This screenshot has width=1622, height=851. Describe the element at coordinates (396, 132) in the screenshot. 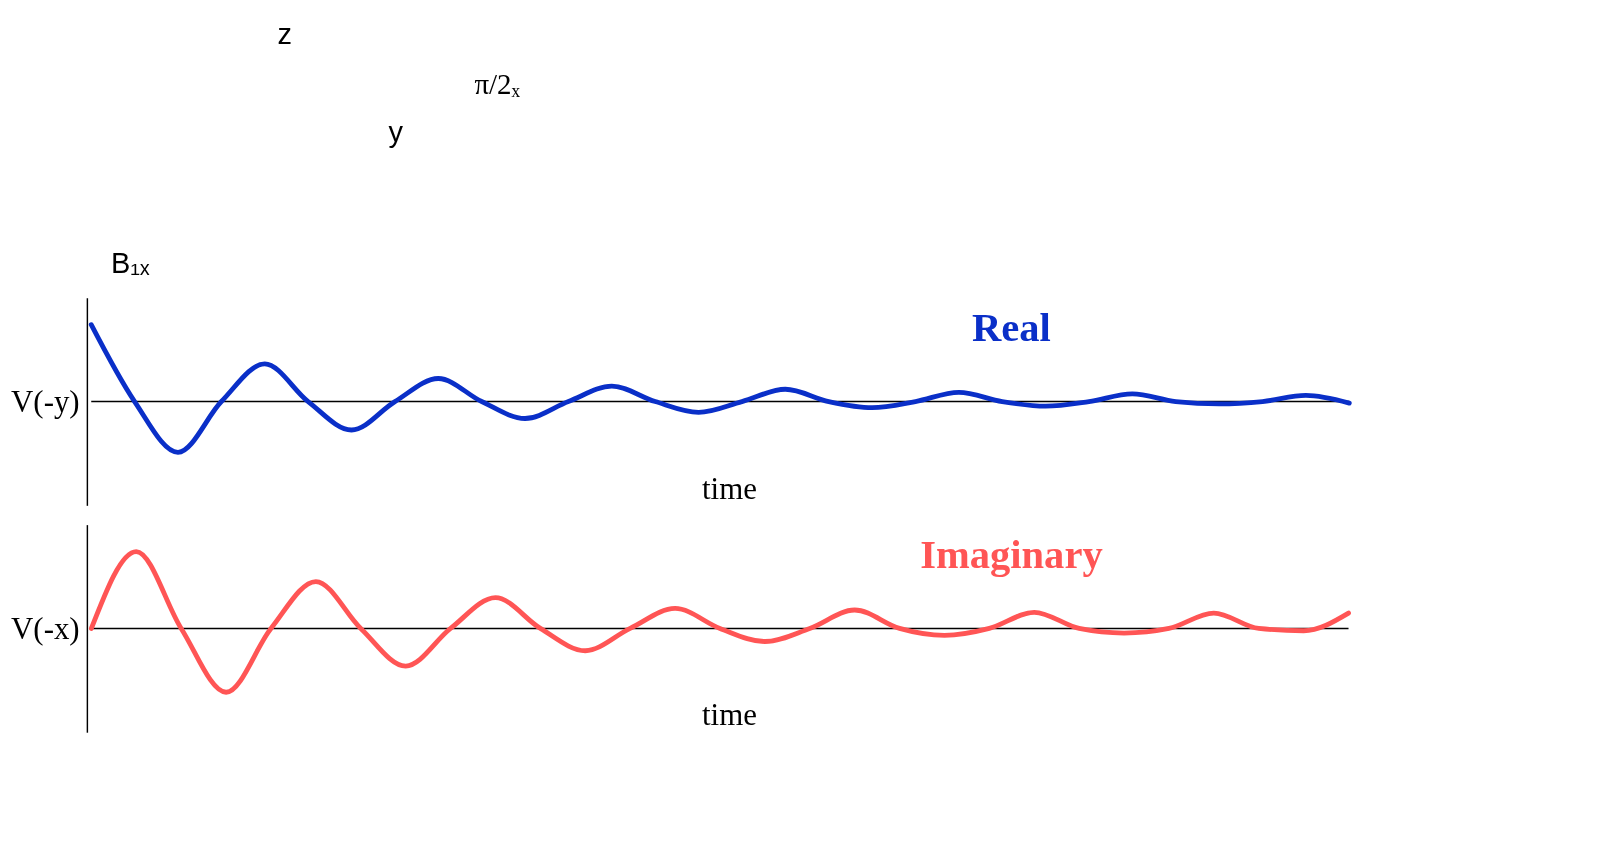

I see `text: y` at that location.